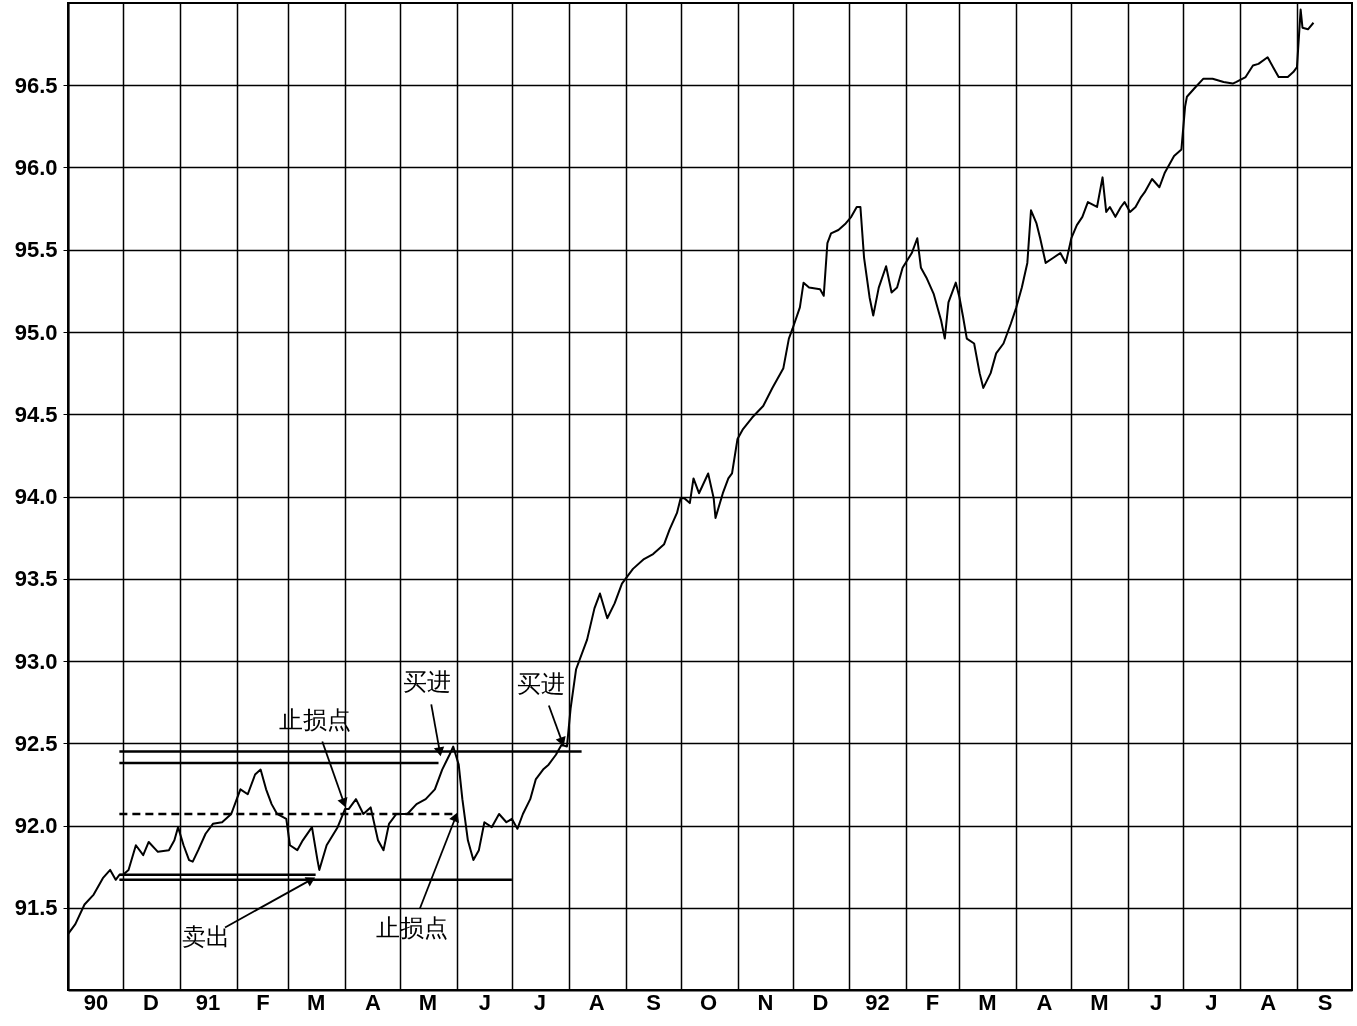 The image size is (1357, 1026). What do you see at coordinates (411, 927) in the screenshot?
I see `annotation: 止损点` at bounding box center [411, 927].